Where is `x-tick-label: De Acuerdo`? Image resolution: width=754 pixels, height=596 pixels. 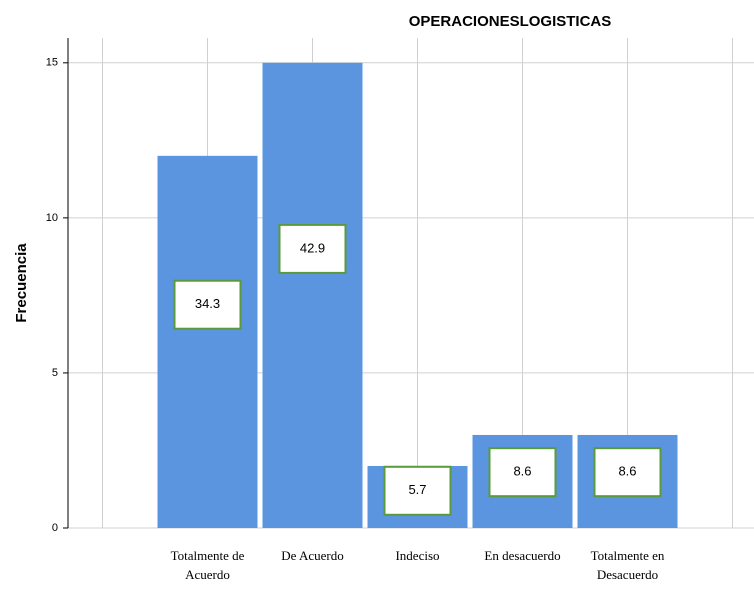
x-tick-label: De Acuerdo is located at coordinates (312, 555).